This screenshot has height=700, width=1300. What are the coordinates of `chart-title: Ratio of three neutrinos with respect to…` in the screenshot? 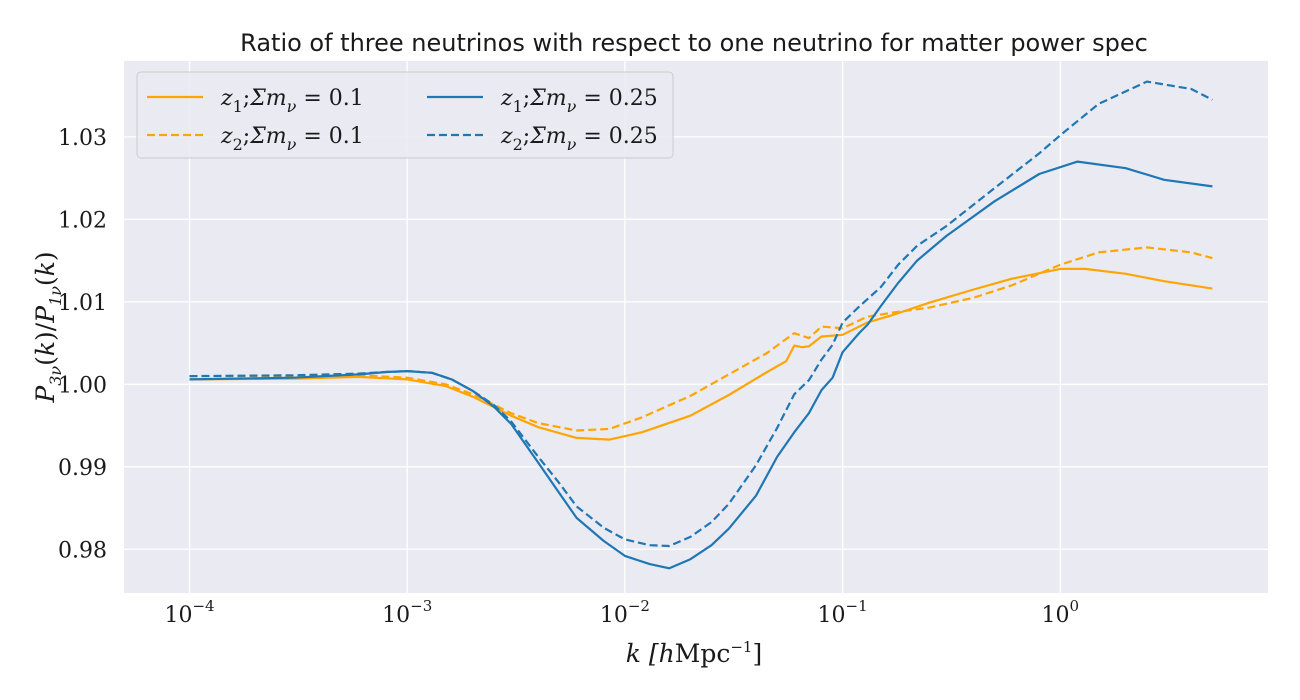 It's located at (694, 43).